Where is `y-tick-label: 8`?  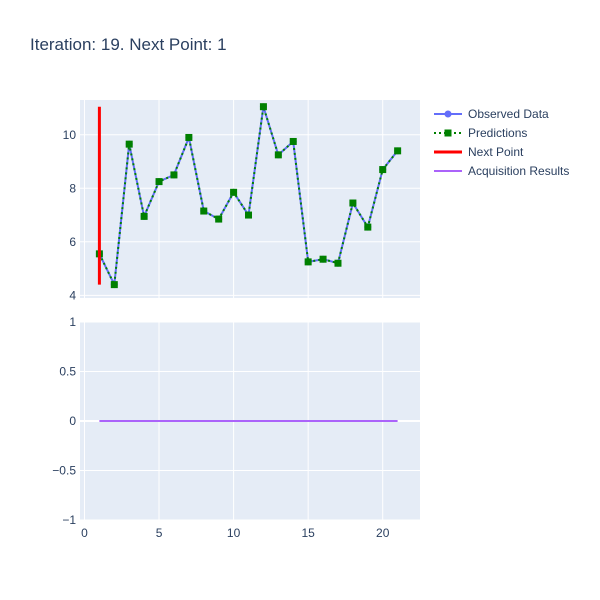
y-tick-label: 8 is located at coordinates (72, 188).